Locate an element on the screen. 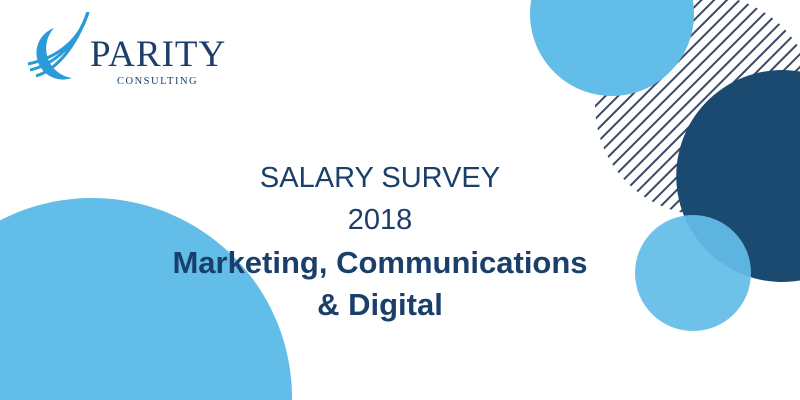 The height and width of the screenshot is (400, 800). brand-tagline: CONSULTING is located at coordinates (158, 81).